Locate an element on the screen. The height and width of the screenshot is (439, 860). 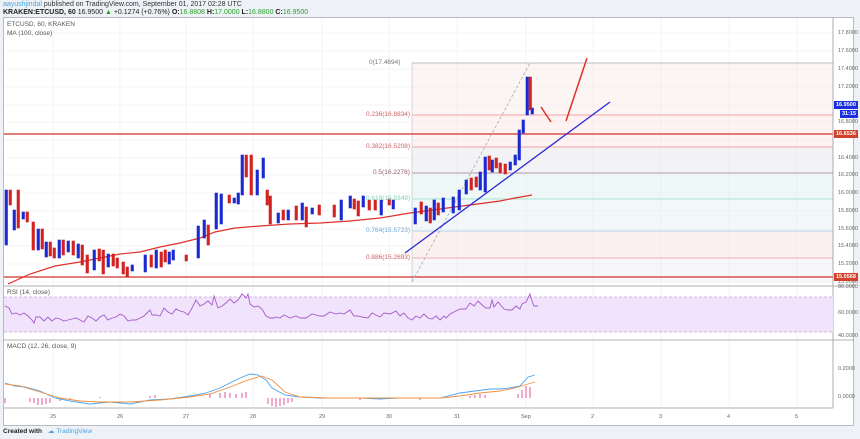
footer: Created with ☁ TradingView is located at coordinates (47, 431).